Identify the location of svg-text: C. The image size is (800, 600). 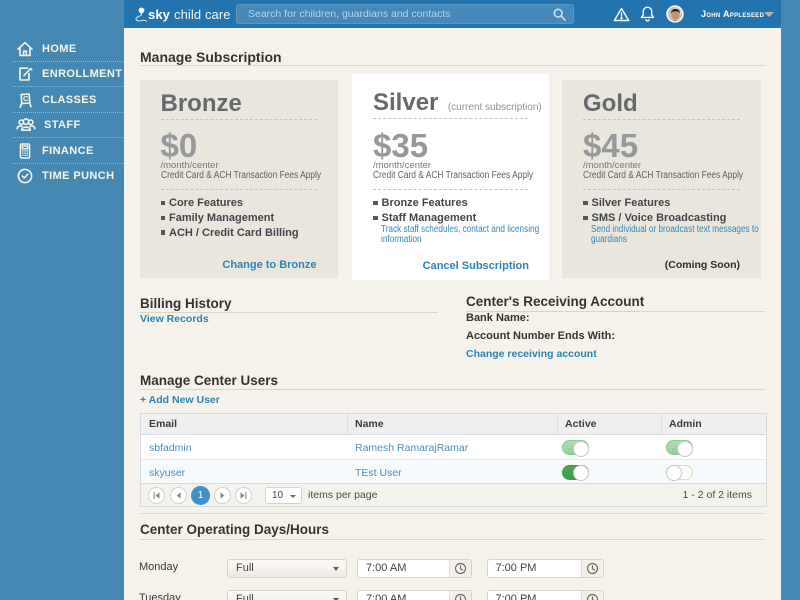
(26, 98).